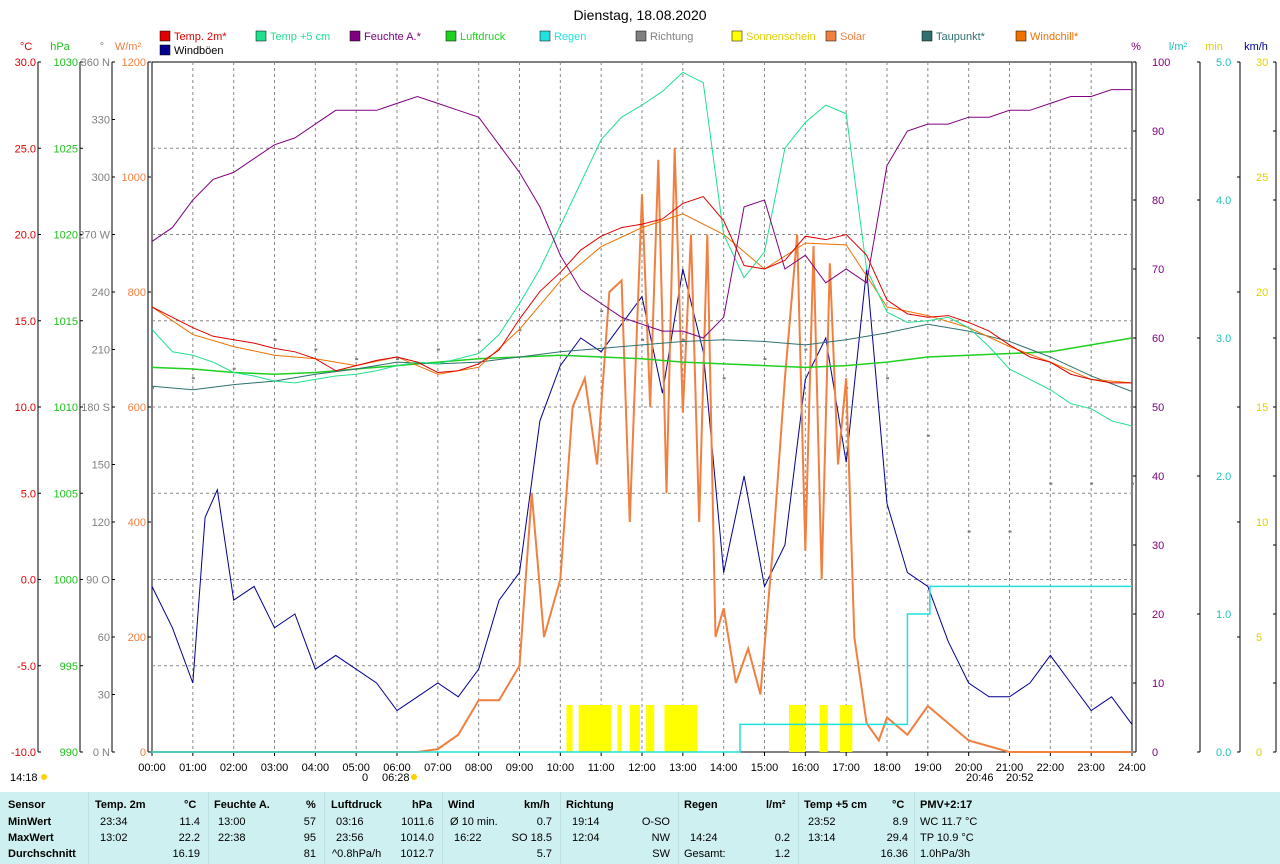  What do you see at coordinates (701, 805) in the screenshot?
I see `header-rain: Regen` at bounding box center [701, 805].